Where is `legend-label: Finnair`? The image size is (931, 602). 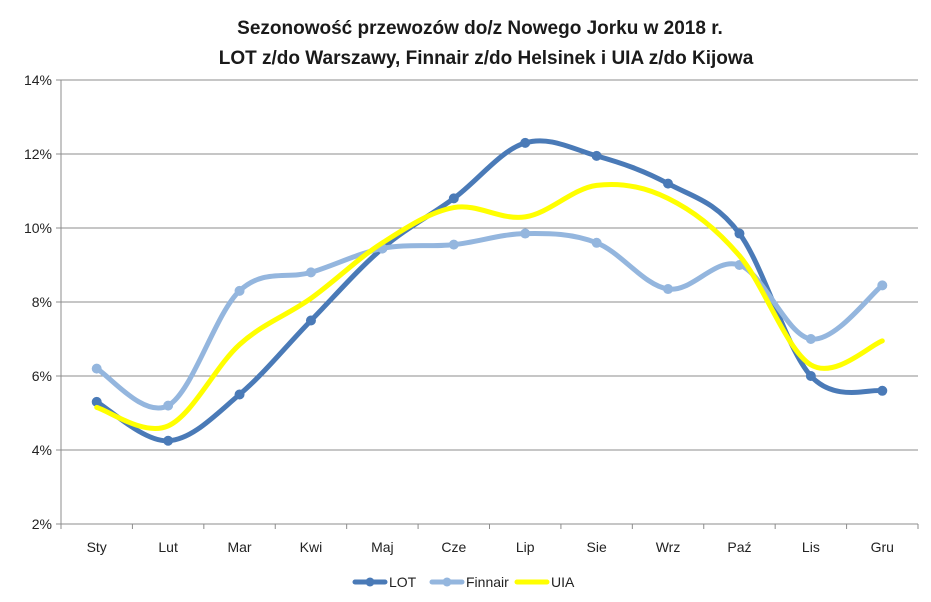 legend-label: Finnair is located at coordinates (487, 582).